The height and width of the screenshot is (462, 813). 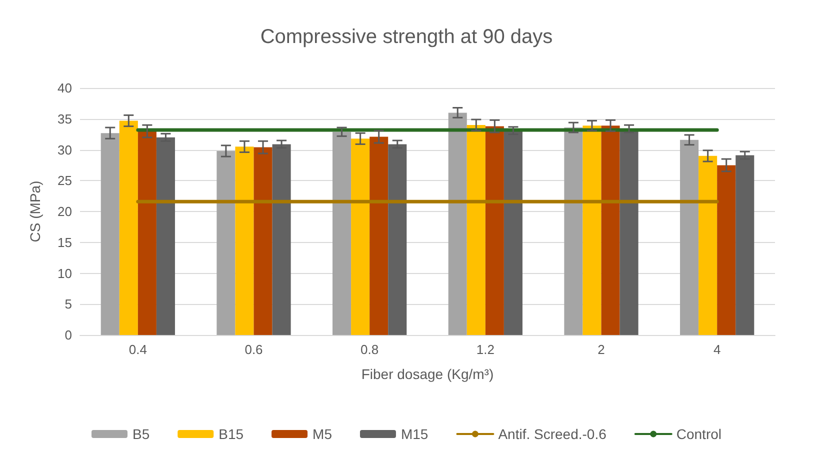 I want to click on legend-label: M5, so click(x=322, y=434).